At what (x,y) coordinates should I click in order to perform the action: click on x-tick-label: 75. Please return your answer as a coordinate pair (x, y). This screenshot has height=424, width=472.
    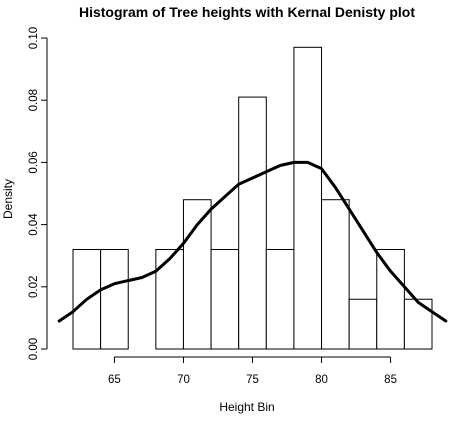
    Looking at the image, I should click on (252, 380).